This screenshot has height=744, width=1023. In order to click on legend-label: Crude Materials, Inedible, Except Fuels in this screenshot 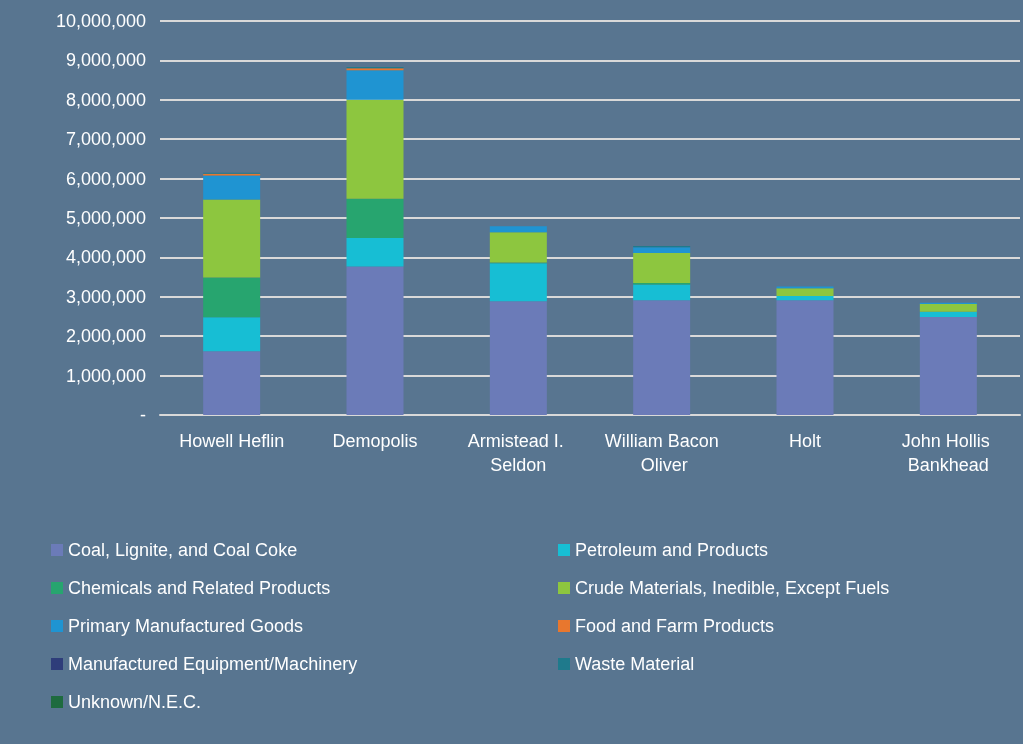, I will do `click(732, 588)`.